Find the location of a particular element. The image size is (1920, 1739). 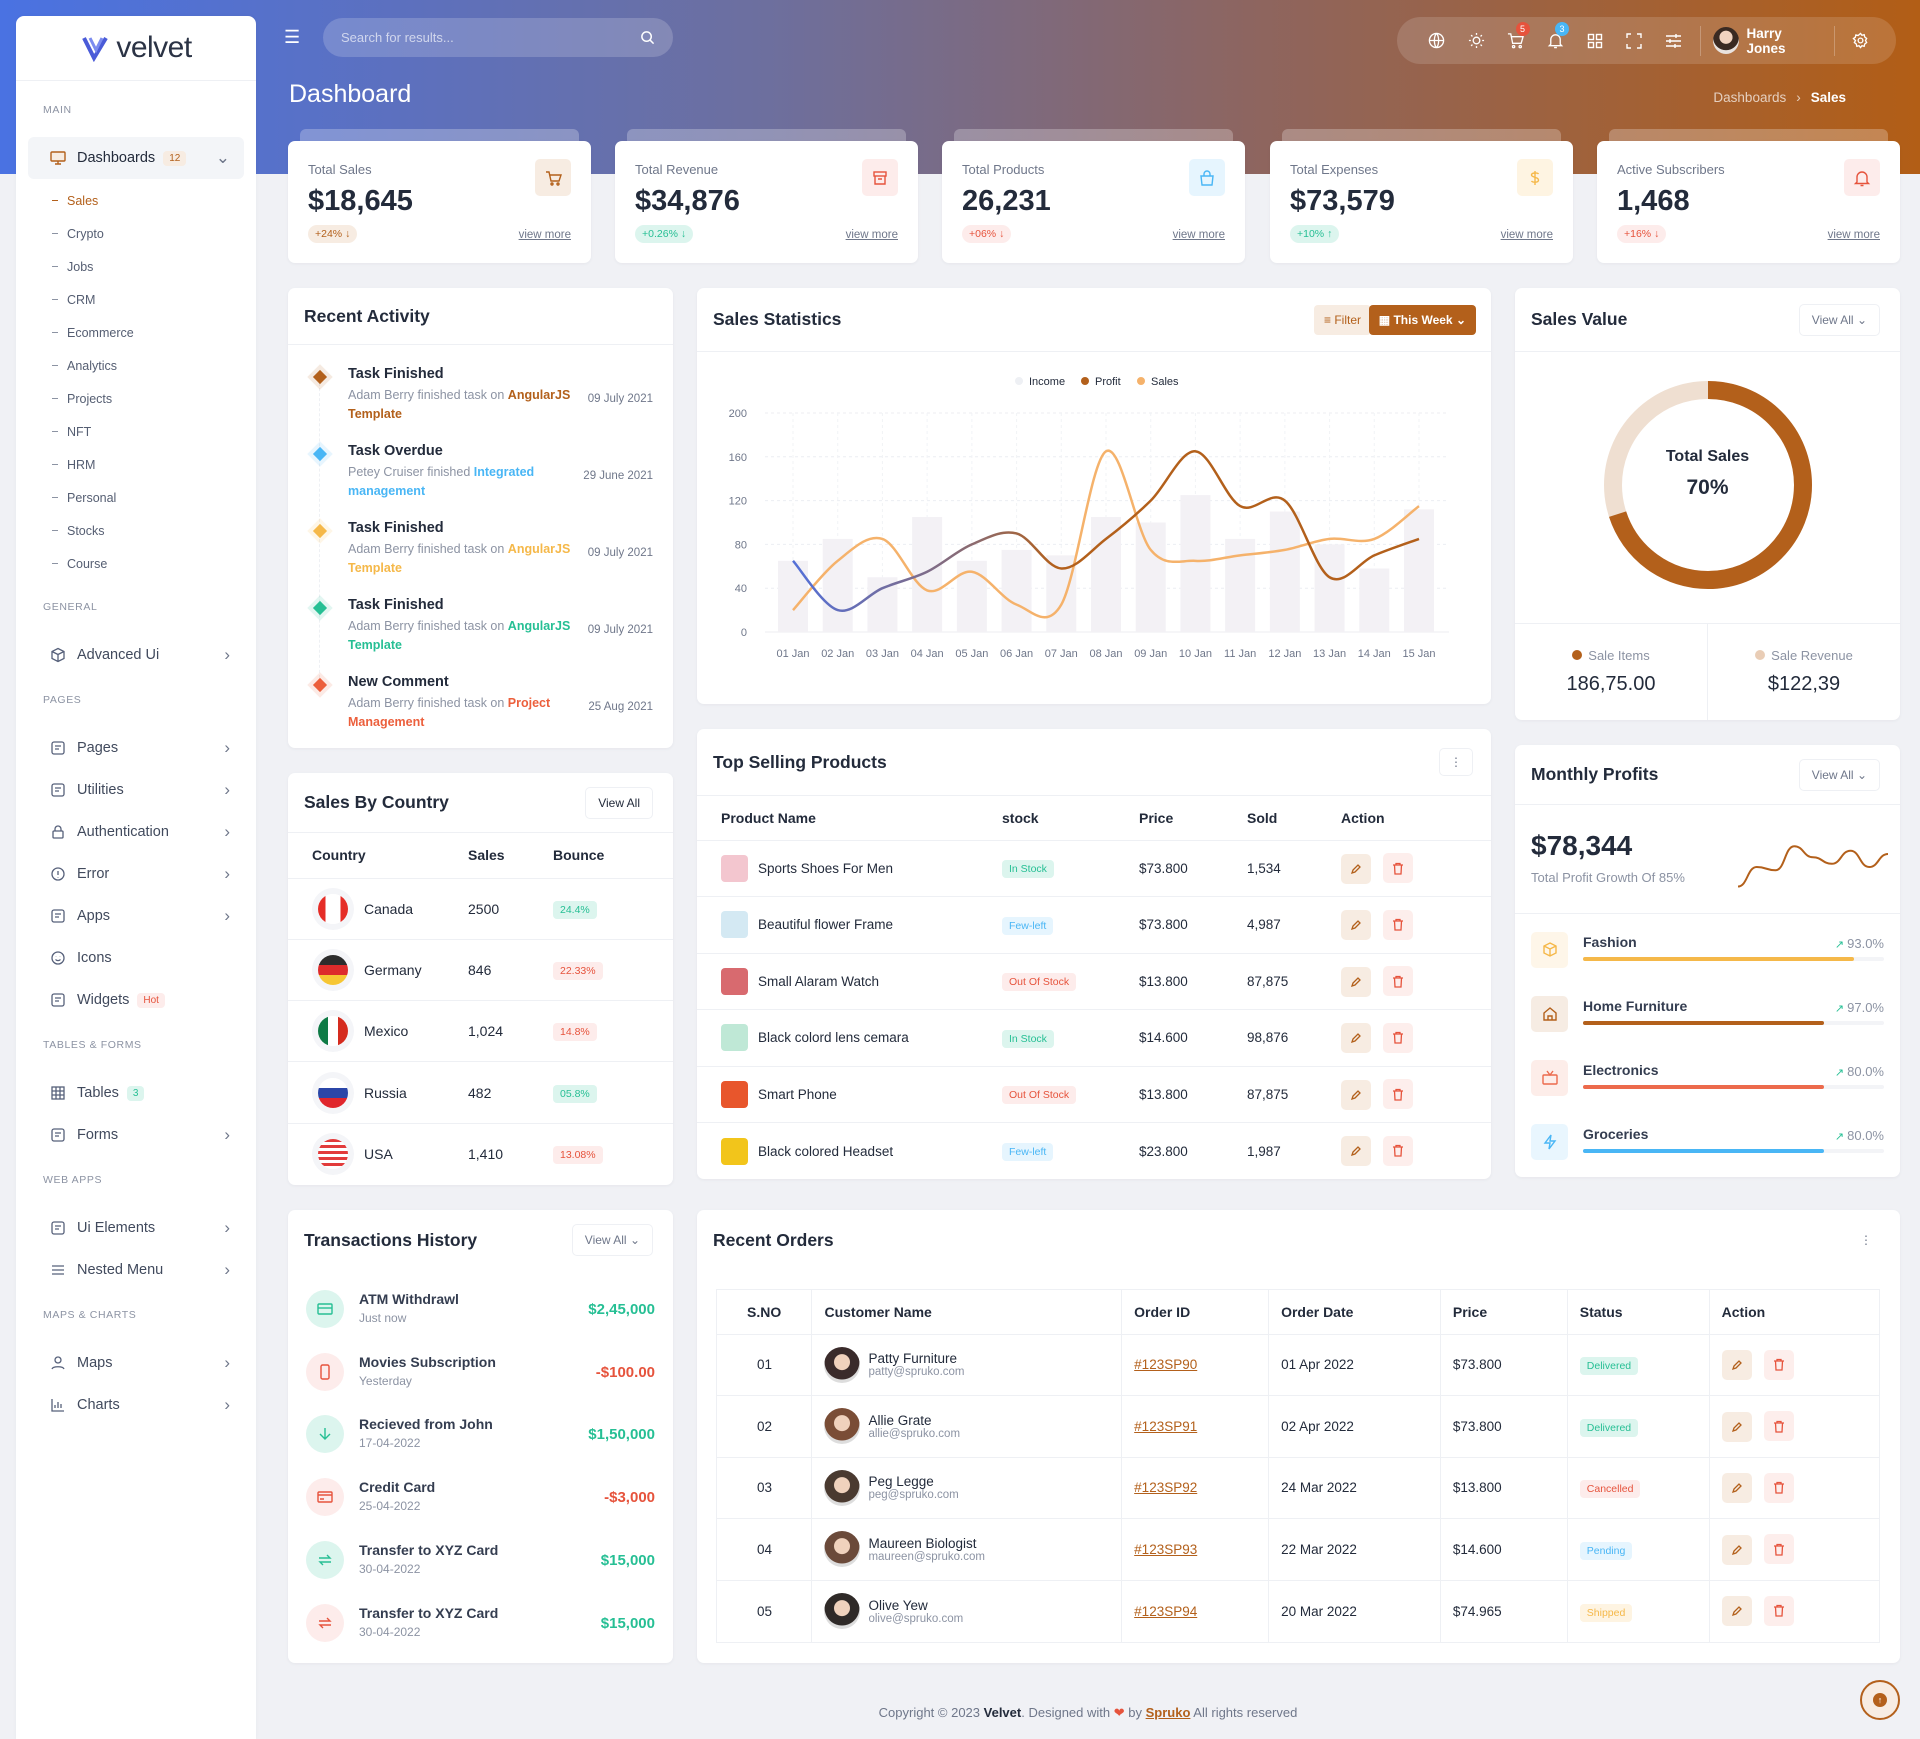

sidebar-item-authentication: Authentication › is located at coordinates (136, 832).